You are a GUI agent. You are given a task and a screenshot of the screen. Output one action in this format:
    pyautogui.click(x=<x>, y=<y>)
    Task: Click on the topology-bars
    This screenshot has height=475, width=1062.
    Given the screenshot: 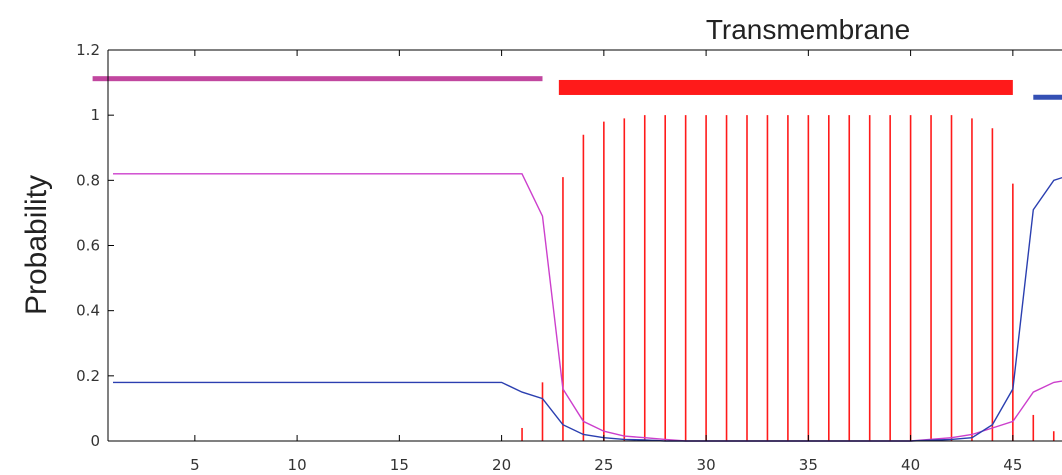 What is the action you would take?
    pyautogui.click(x=577, y=88)
    